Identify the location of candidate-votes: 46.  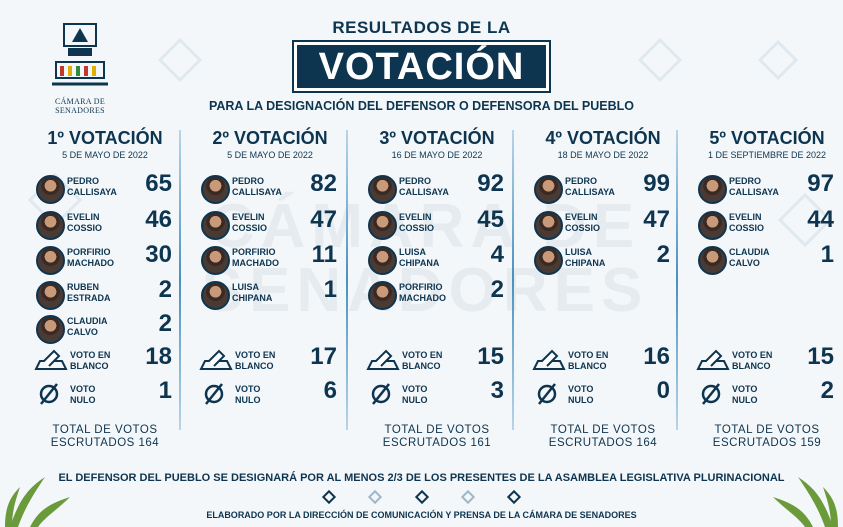
(158, 219).